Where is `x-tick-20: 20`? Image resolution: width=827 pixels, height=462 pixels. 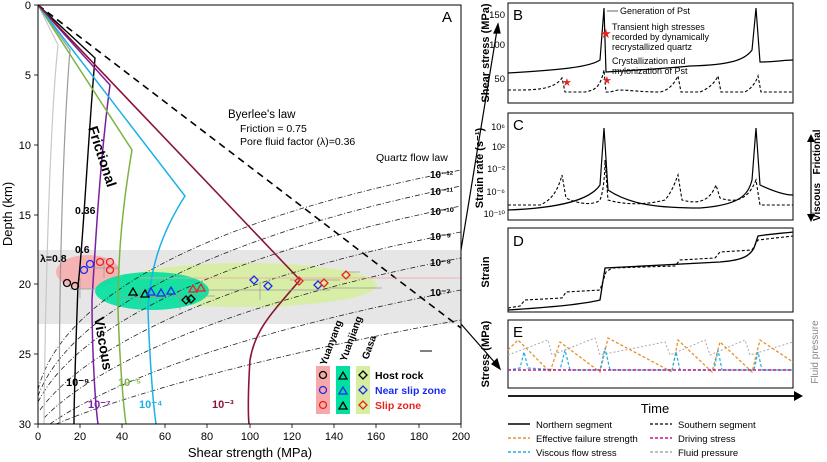 x-tick-20: 20 is located at coordinates (80, 437).